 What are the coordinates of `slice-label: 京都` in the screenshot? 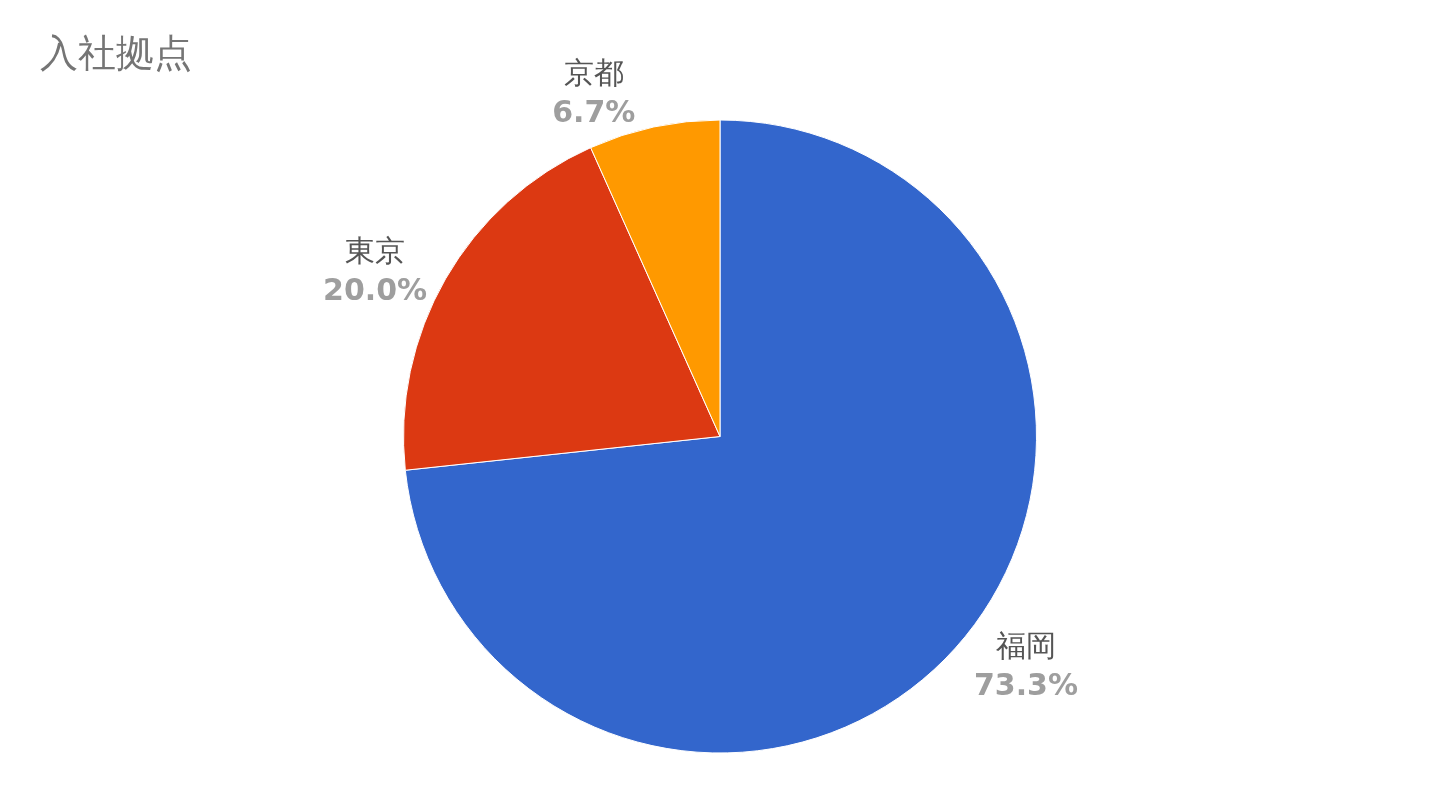 It's located at (593, 72).